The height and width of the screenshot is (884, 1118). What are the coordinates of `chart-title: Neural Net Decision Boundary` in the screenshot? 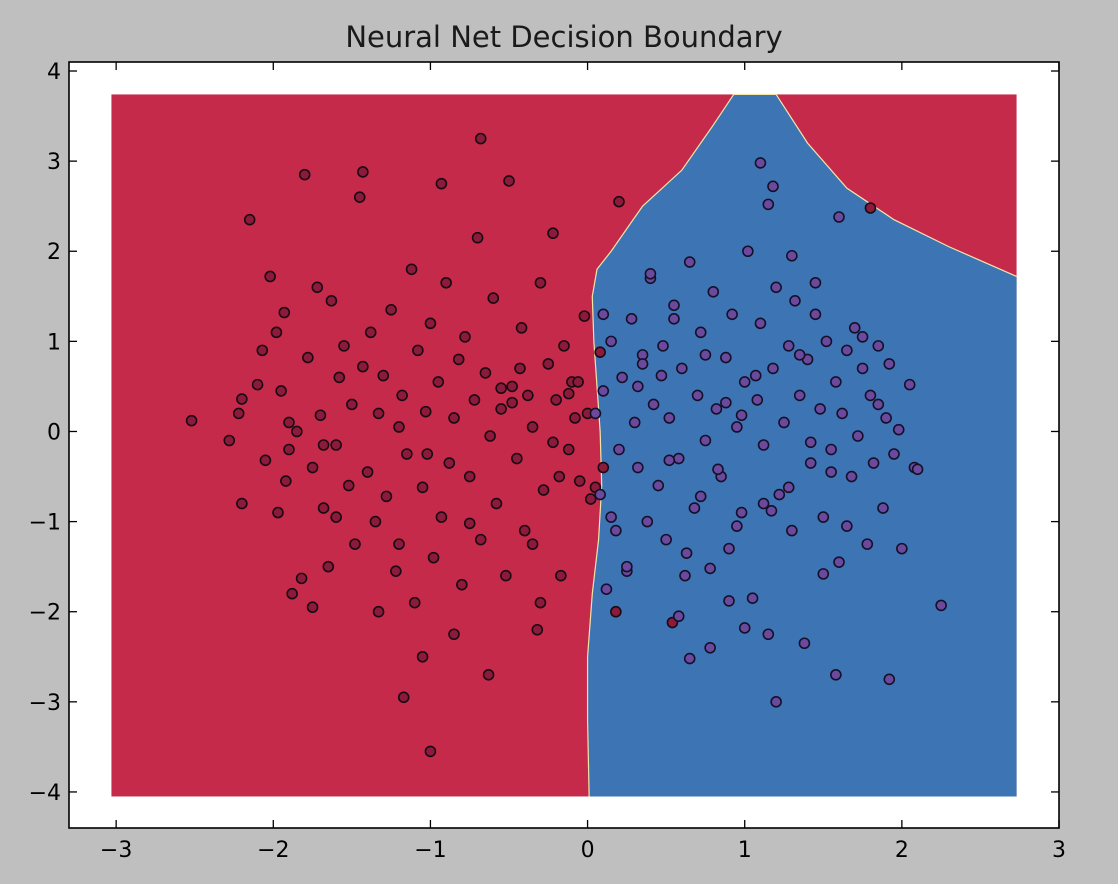 It's located at (563, 37).